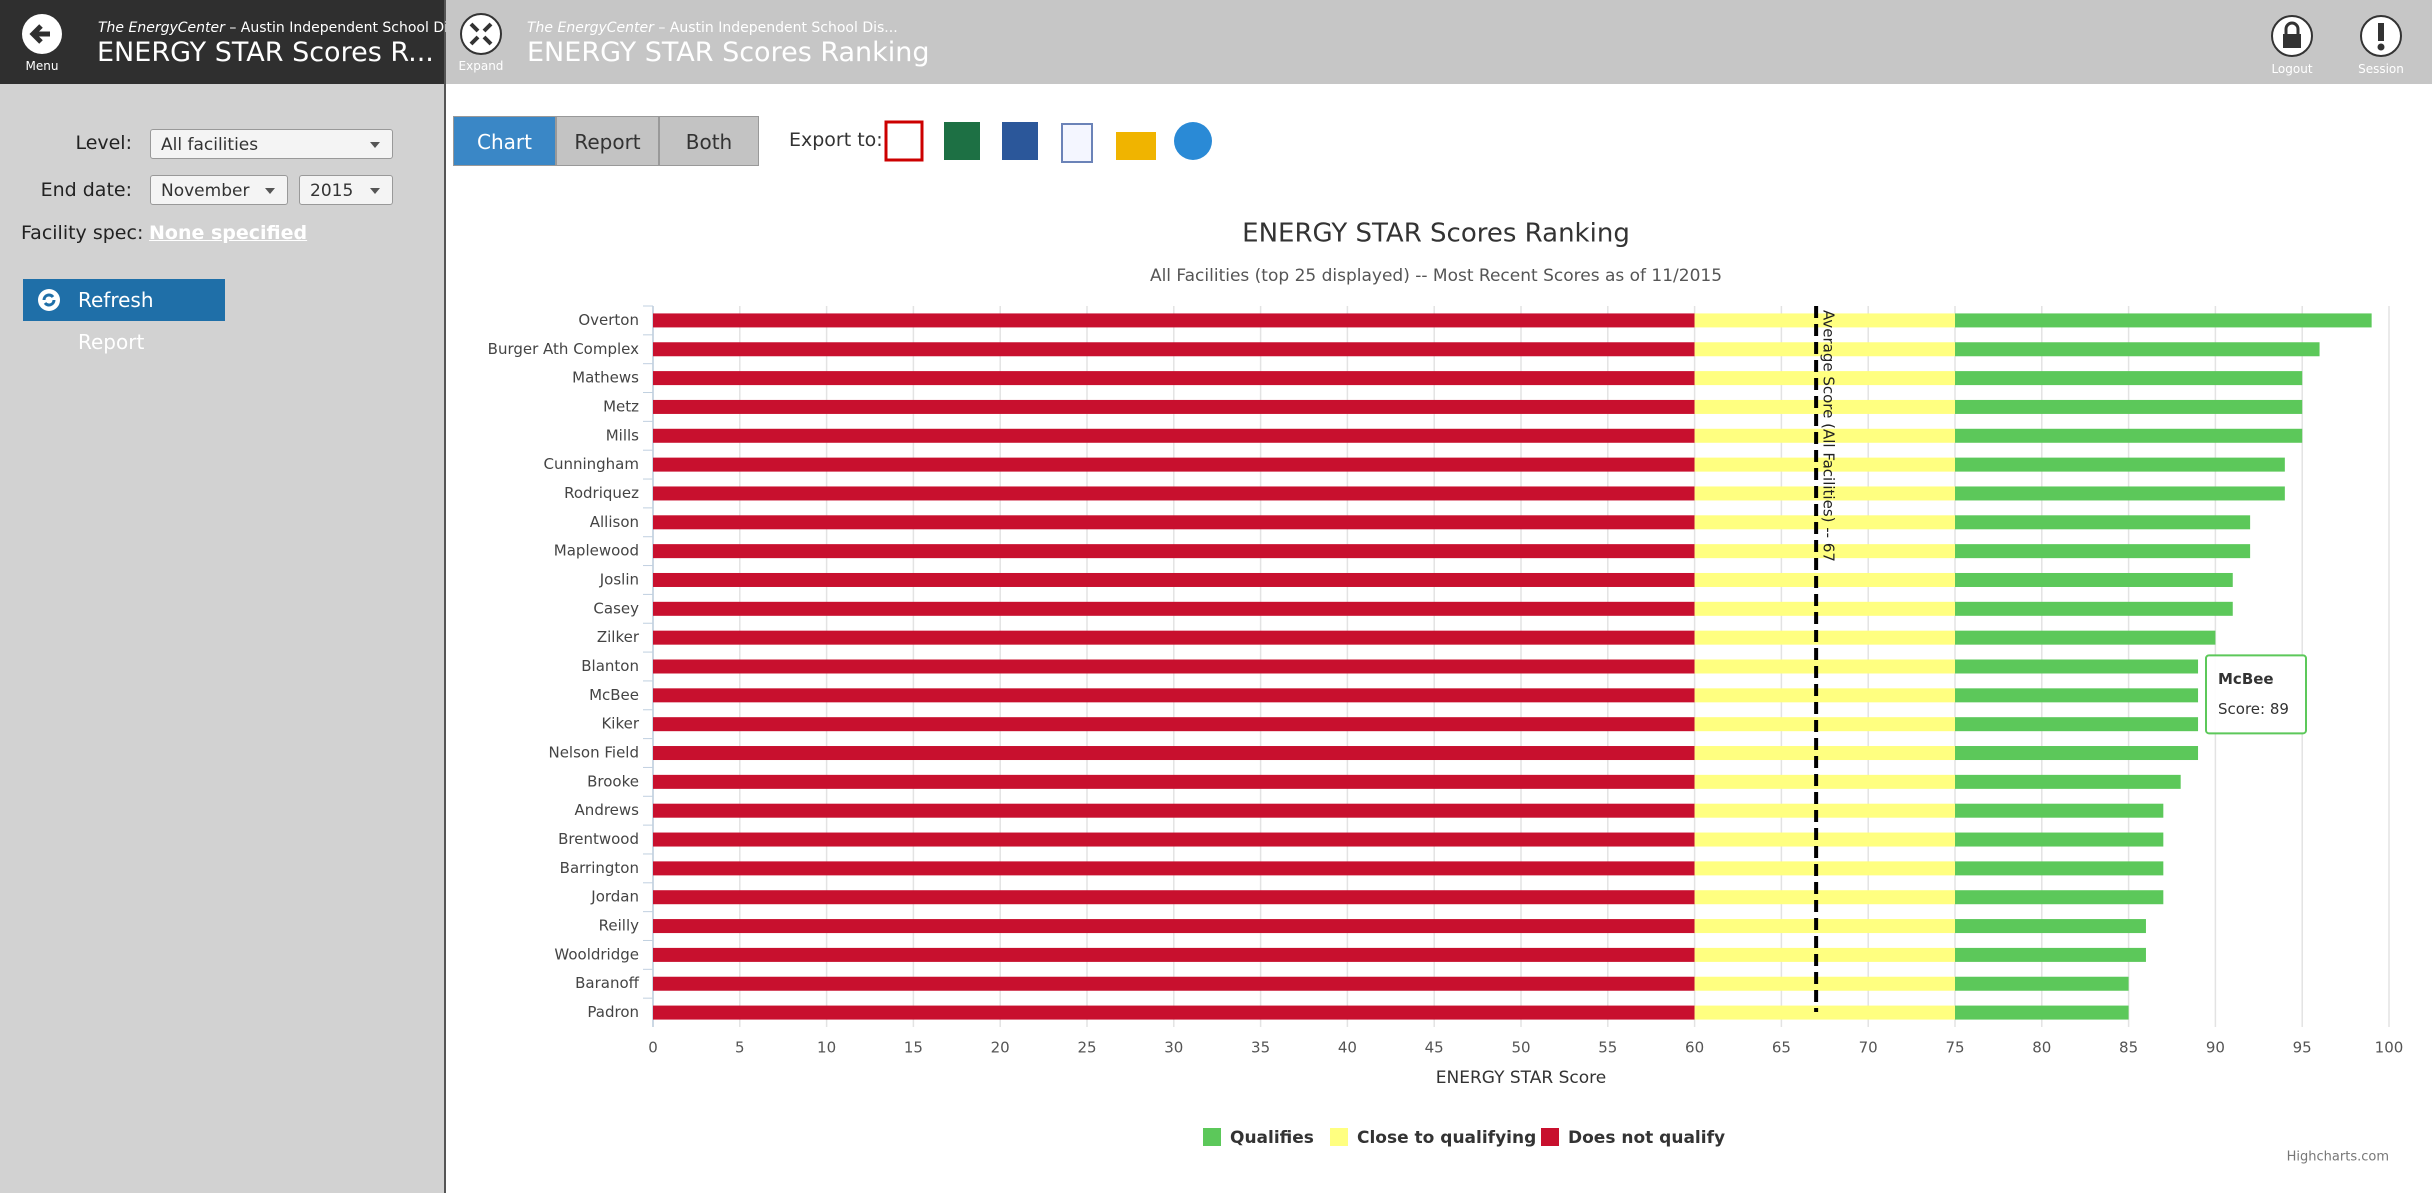 This screenshot has width=2432, height=1193. What do you see at coordinates (2381, 36) in the screenshot?
I see `session-icon` at bounding box center [2381, 36].